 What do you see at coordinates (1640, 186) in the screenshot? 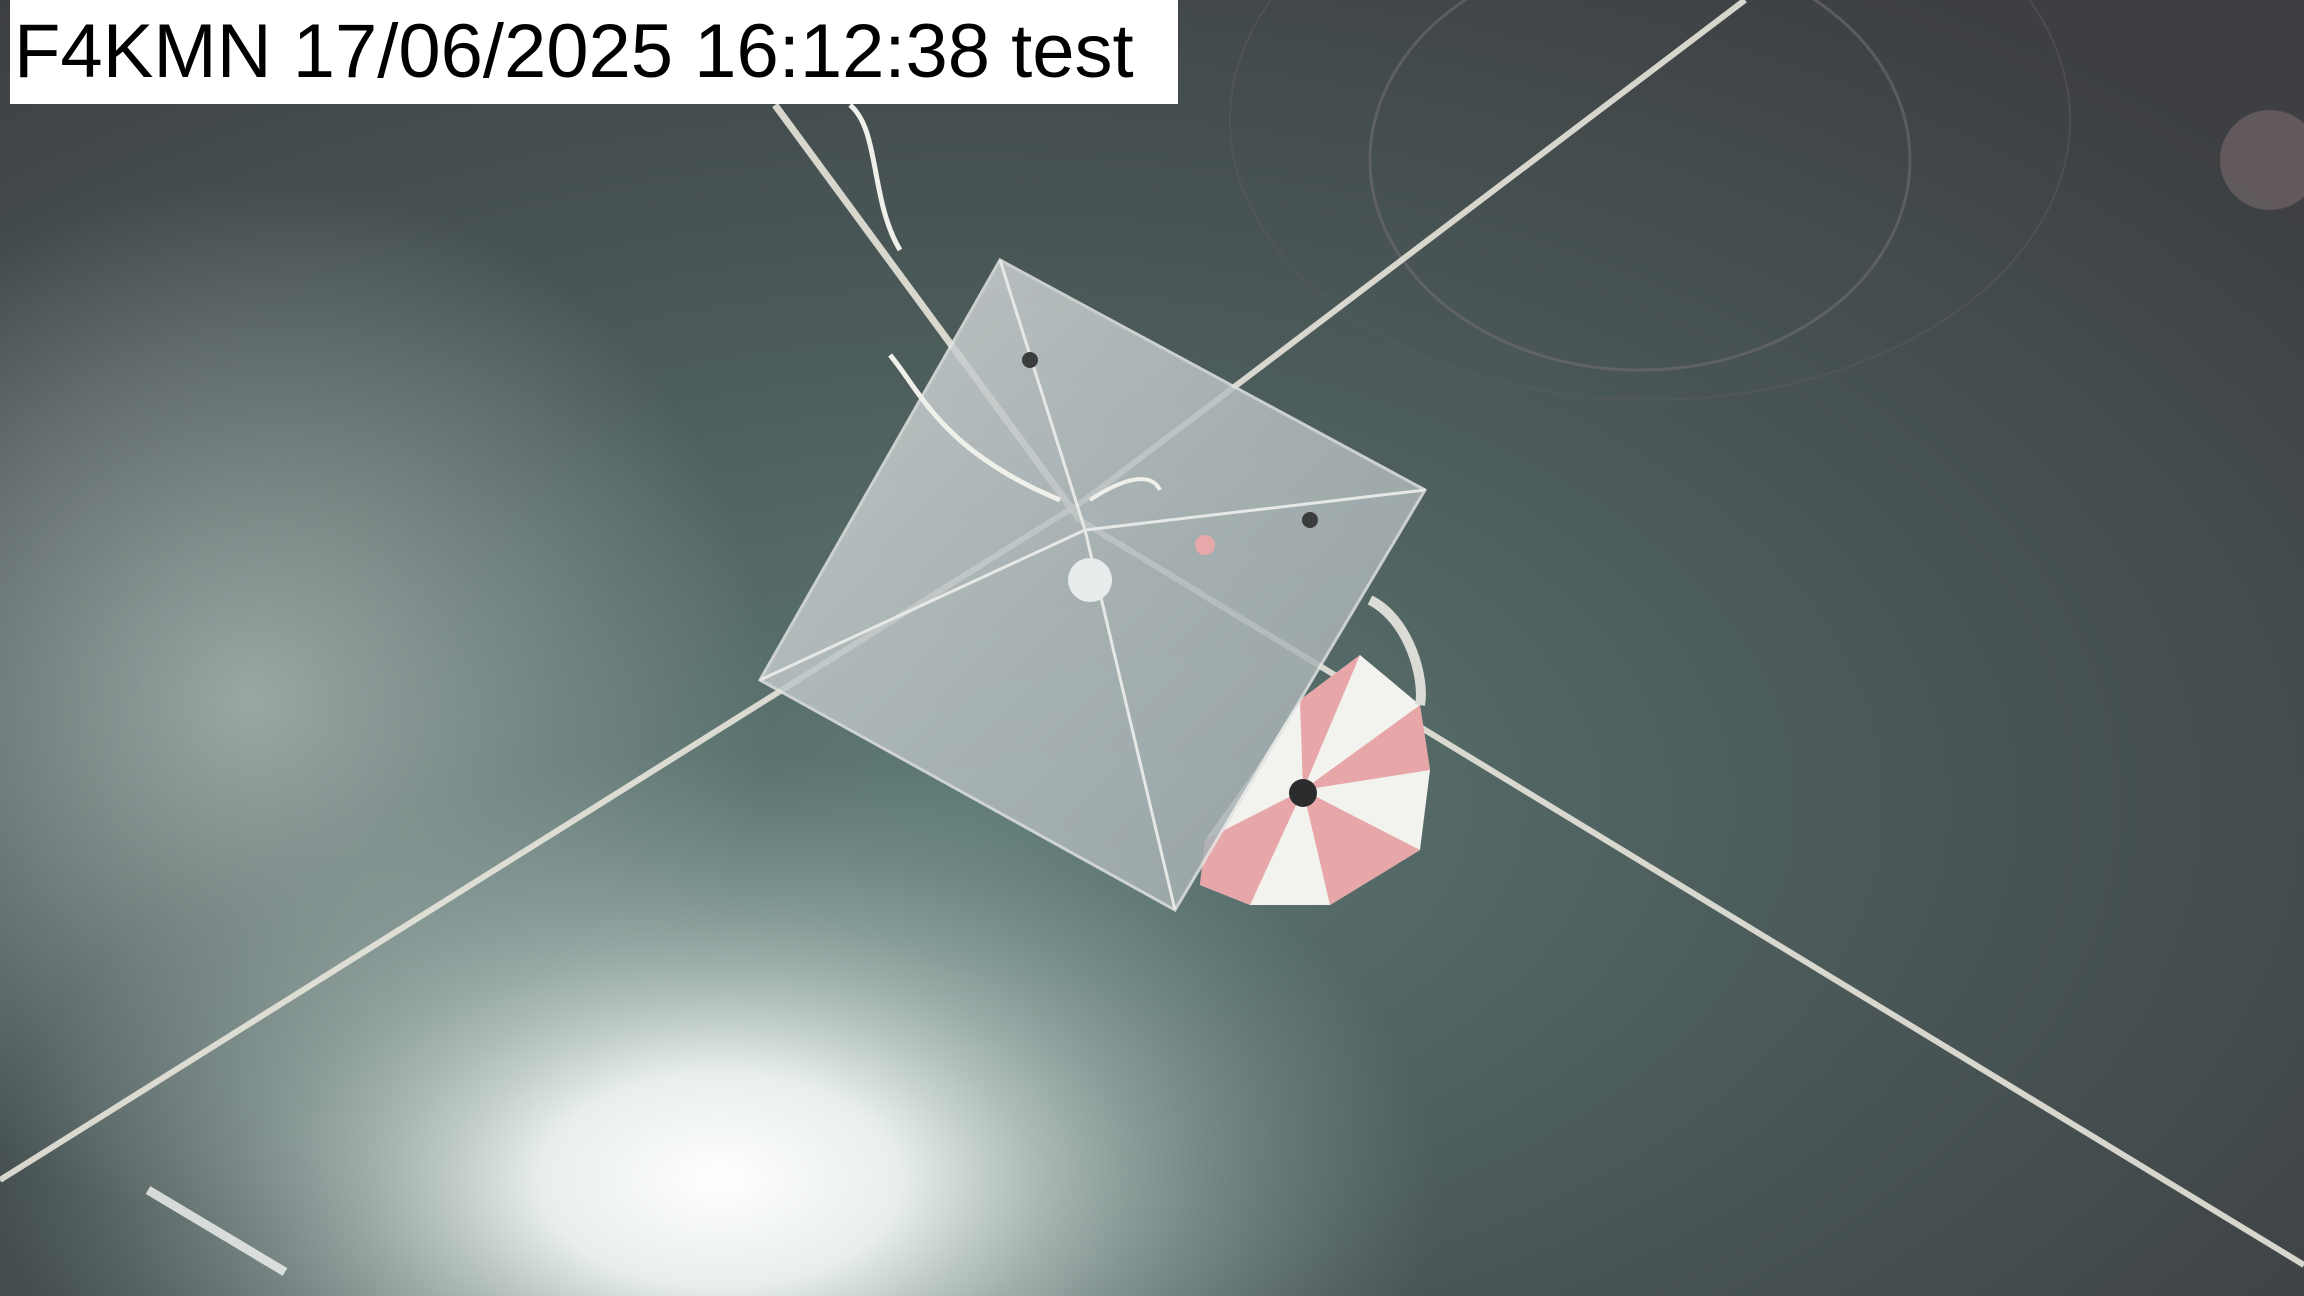
I see `lens-flare-ring` at bounding box center [1640, 186].